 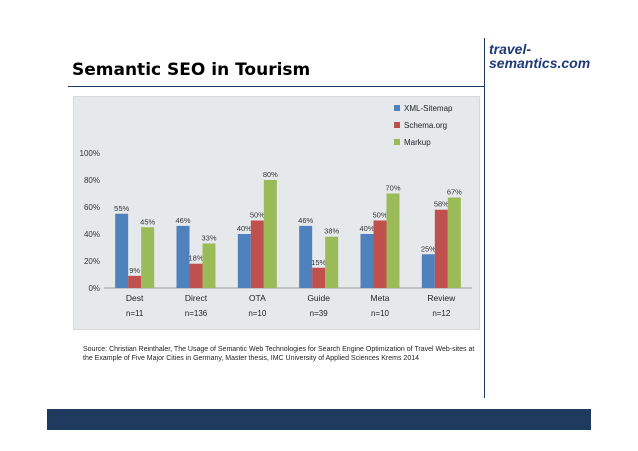 What do you see at coordinates (428, 248) in the screenshot?
I see `data-label: 25%` at bounding box center [428, 248].